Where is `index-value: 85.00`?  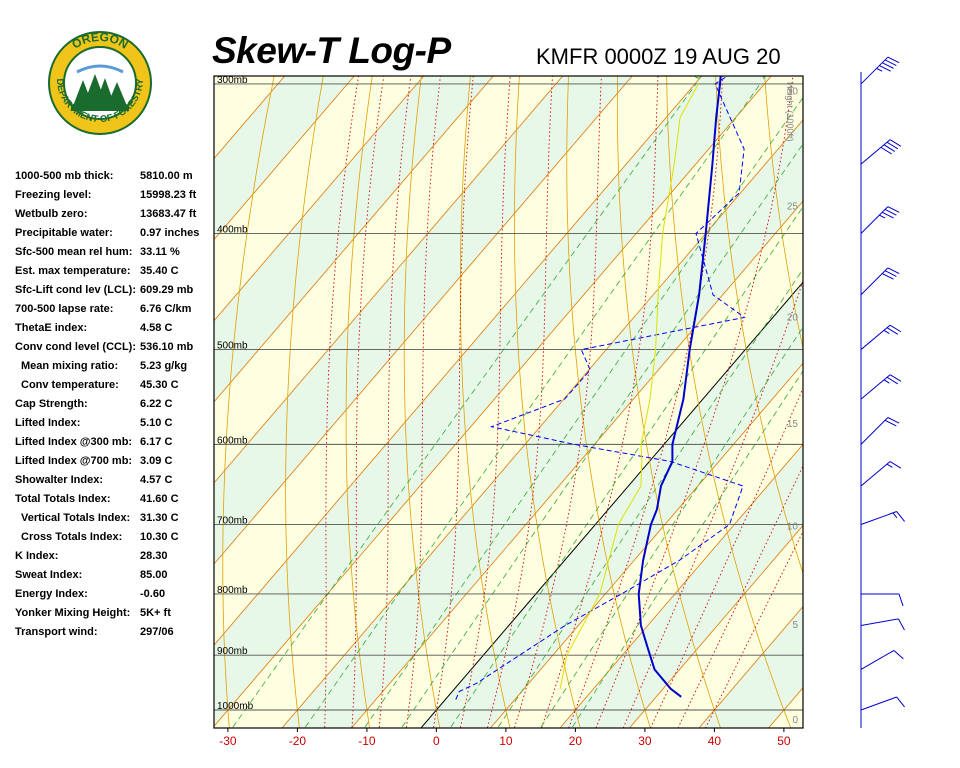
index-value: 85.00 is located at coordinates (154, 575).